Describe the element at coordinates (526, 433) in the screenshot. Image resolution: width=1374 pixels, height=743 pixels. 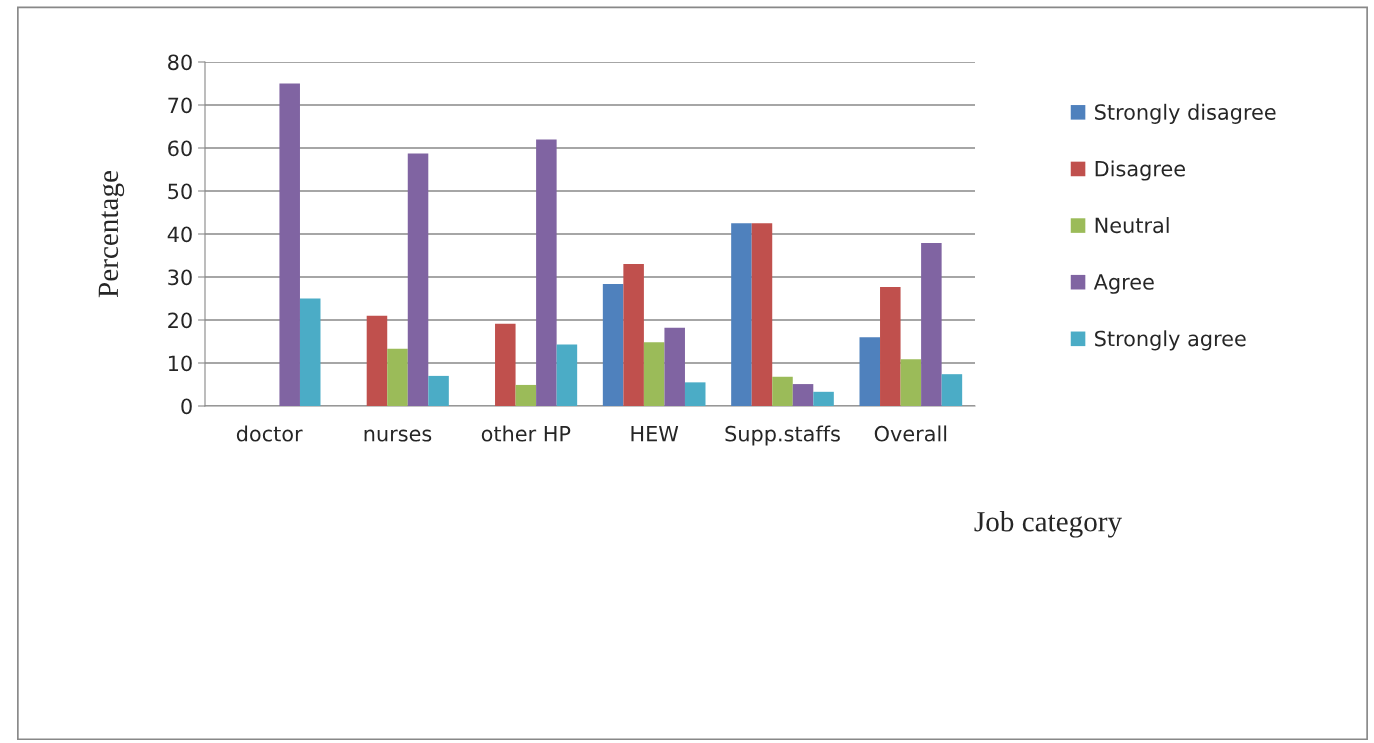
I see `x-tick-label: other HP` at that location.